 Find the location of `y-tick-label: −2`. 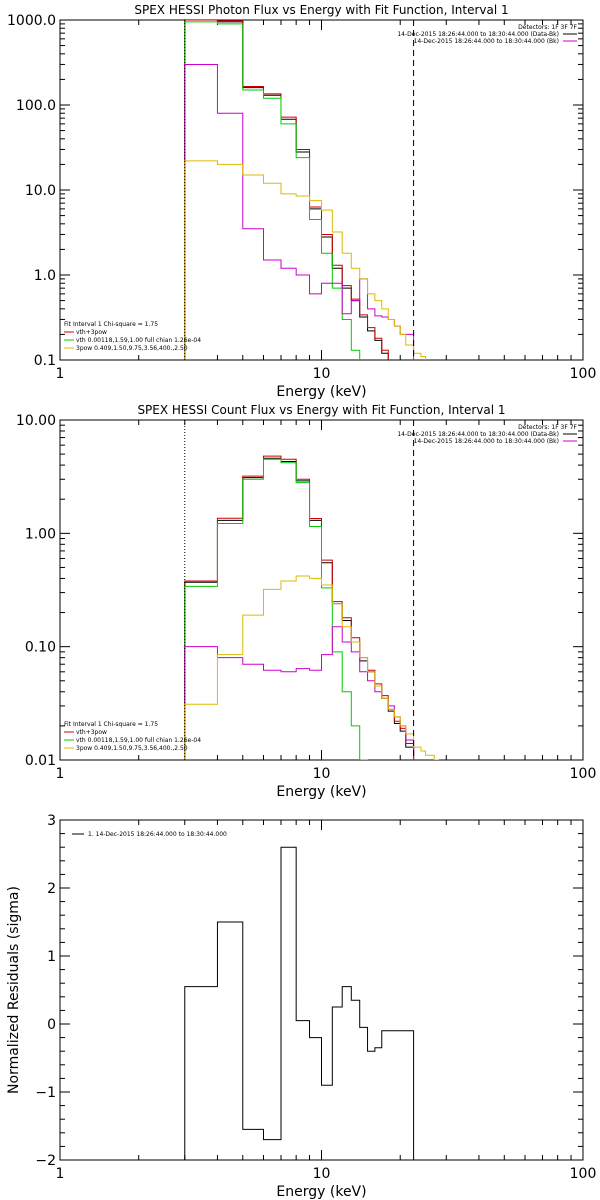

y-tick-label: −2 is located at coordinates (45, 1161).